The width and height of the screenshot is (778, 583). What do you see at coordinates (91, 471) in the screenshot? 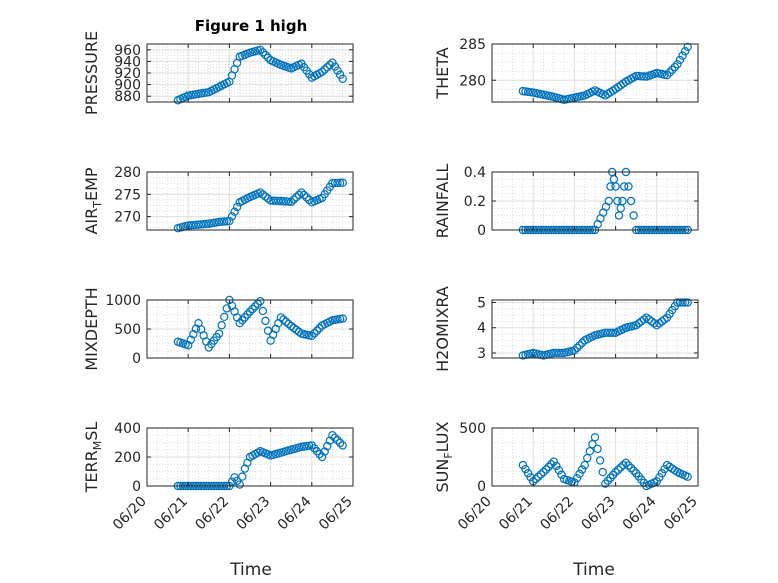
I see `y-label-main: TERR` at bounding box center [91, 471].